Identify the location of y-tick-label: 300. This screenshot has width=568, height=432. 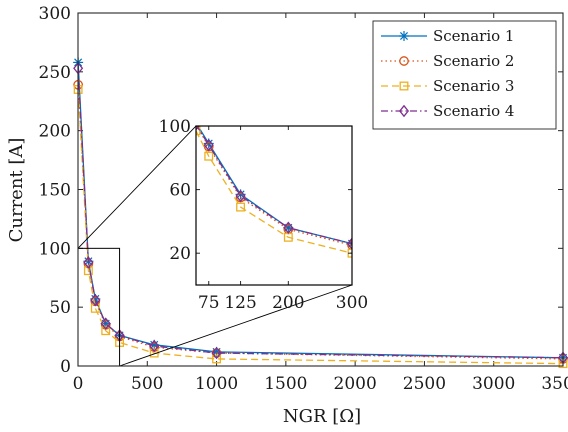
(55, 14).